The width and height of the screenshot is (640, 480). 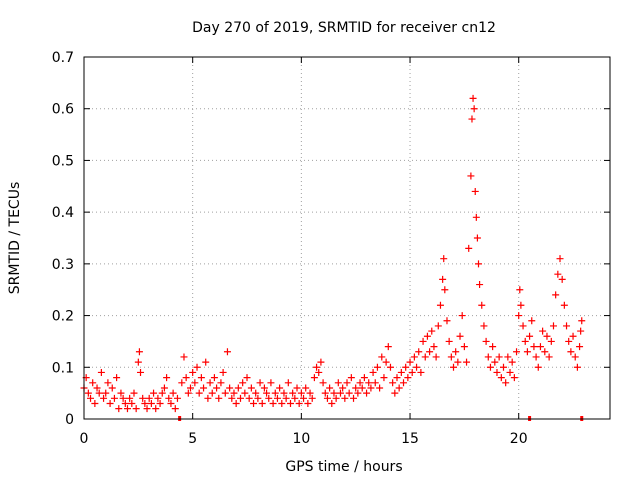 I want to click on y-axis-label: SRMTID / TECUs, so click(x=15, y=238).